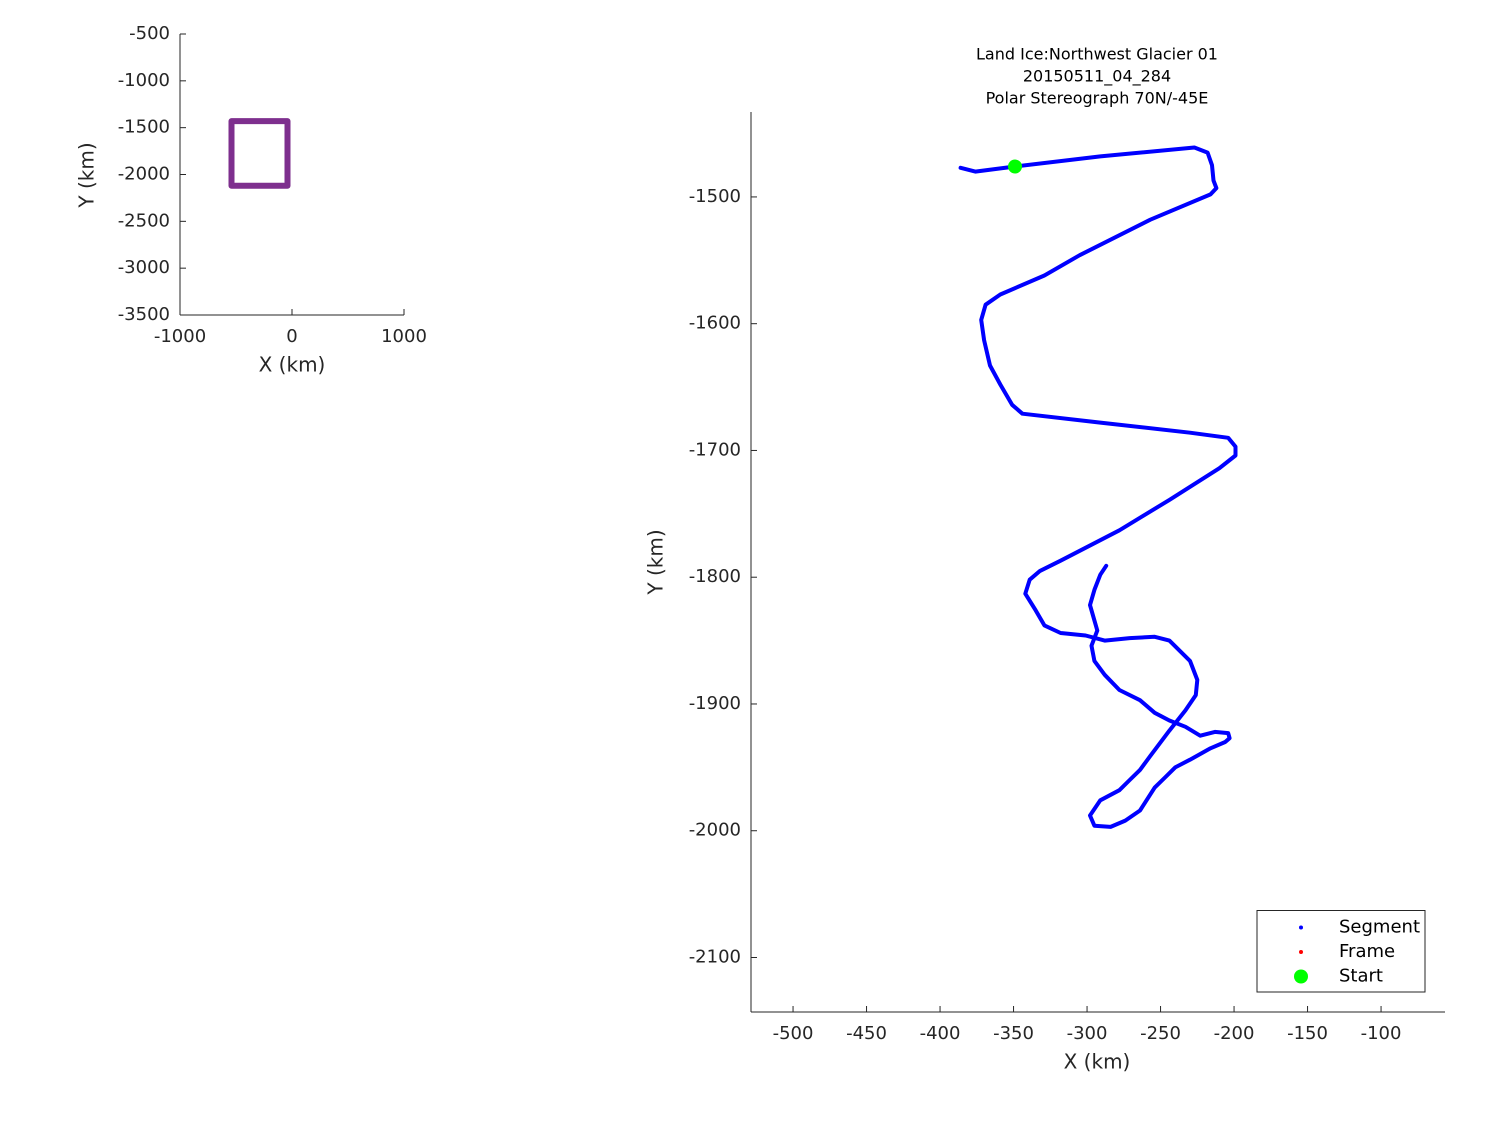 The width and height of the screenshot is (1500, 1125). I want to click on legend-box, so click(1341, 951).